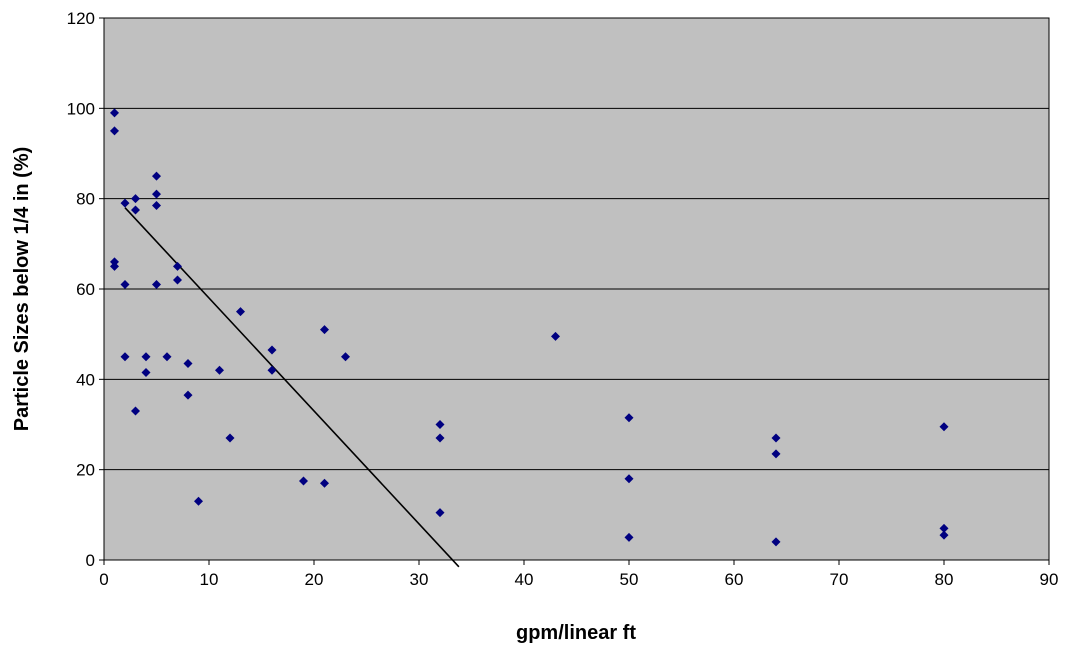 This screenshot has width=1066, height=651. What do you see at coordinates (944, 579) in the screenshot?
I see `x-tick-label: 80` at bounding box center [944, 579].